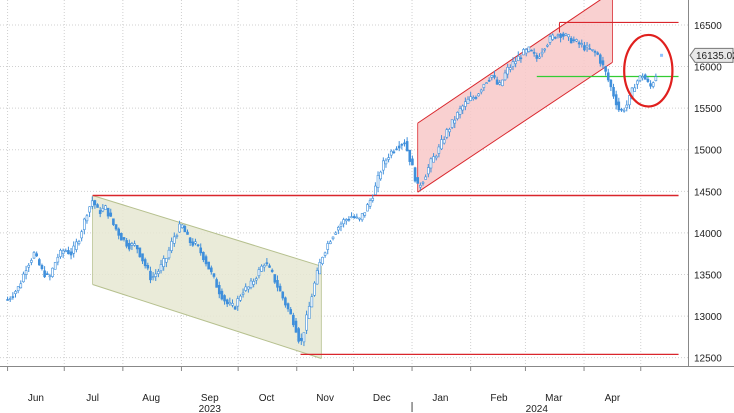  Describe the element at coordinates (382, 398) in the screenshot. I see `x-tick-label: Dec` at that location.